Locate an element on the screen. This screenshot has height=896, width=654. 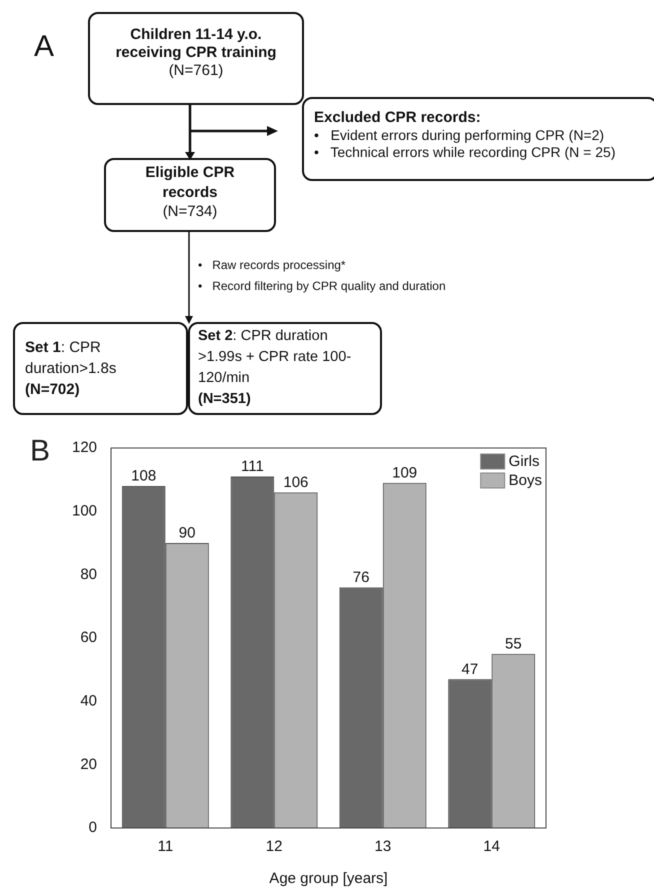
x-tick-label: 11 is located at coordinates (166, 847).